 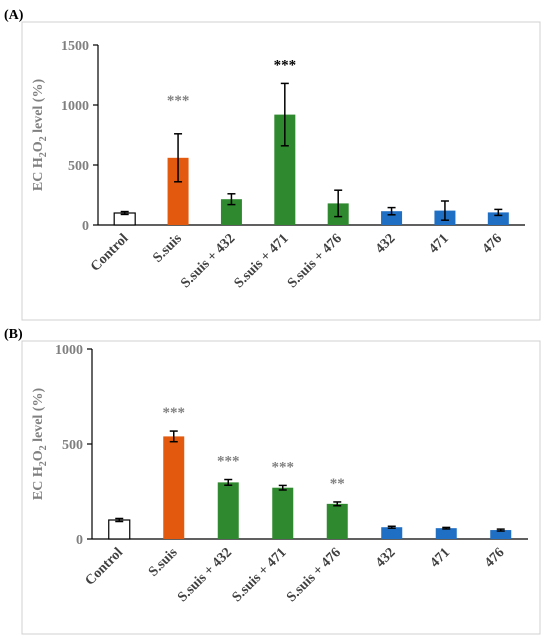 I want to click on panel-a-category-label: Control, so click(x=110, y=253).